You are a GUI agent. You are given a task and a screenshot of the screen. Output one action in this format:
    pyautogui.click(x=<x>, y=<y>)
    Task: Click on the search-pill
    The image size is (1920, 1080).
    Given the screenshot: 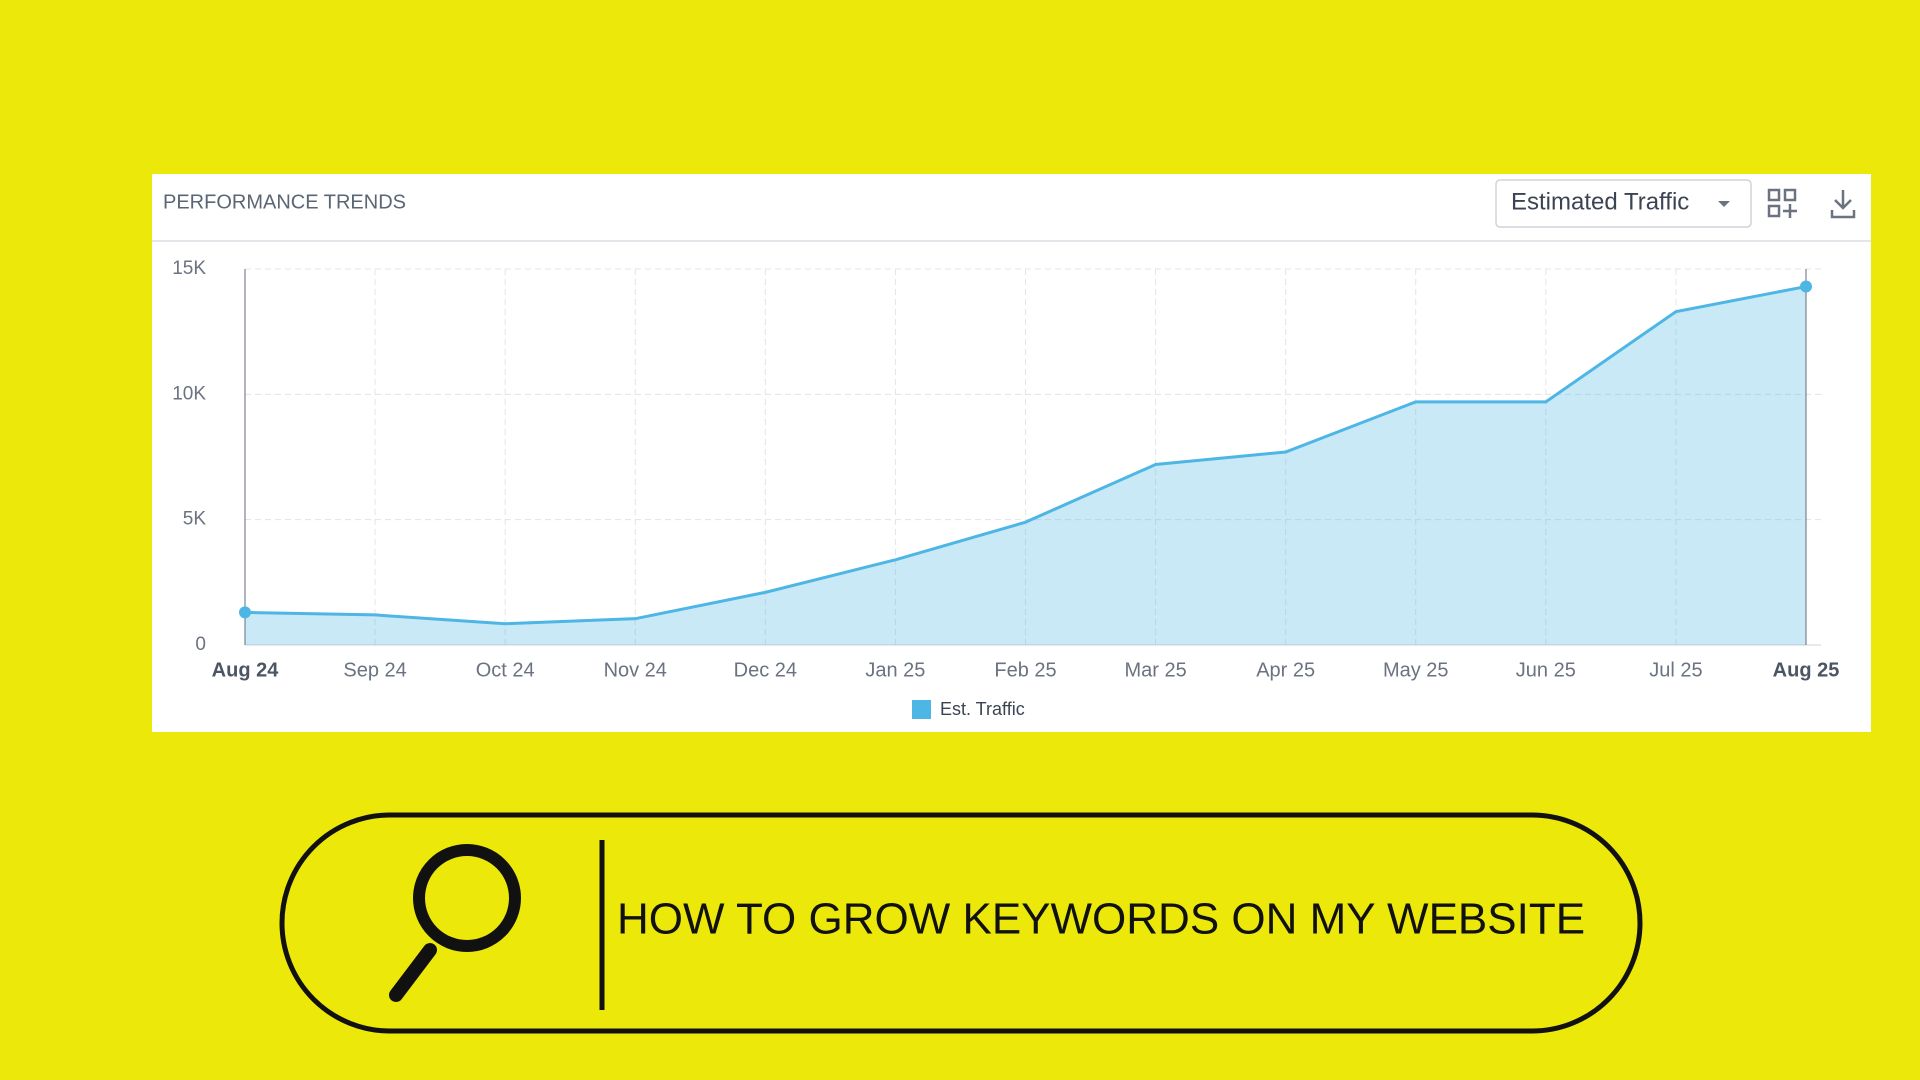 What is the action you would take?
    pyautogui.click(x=961, y=923)
    